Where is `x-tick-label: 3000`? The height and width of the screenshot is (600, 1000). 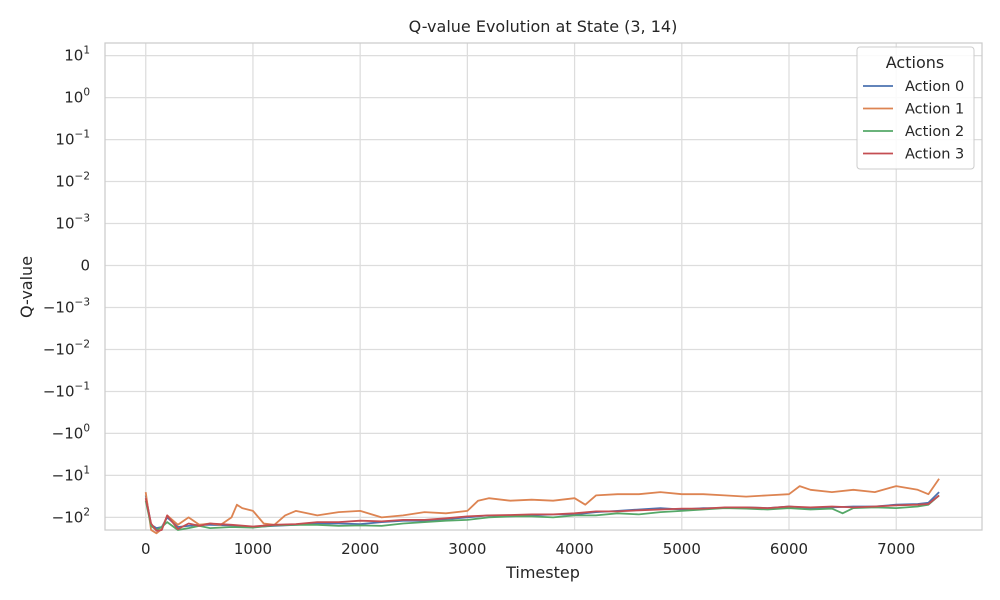 x-tick-label: 3000 is located at coordinates (467, 549).